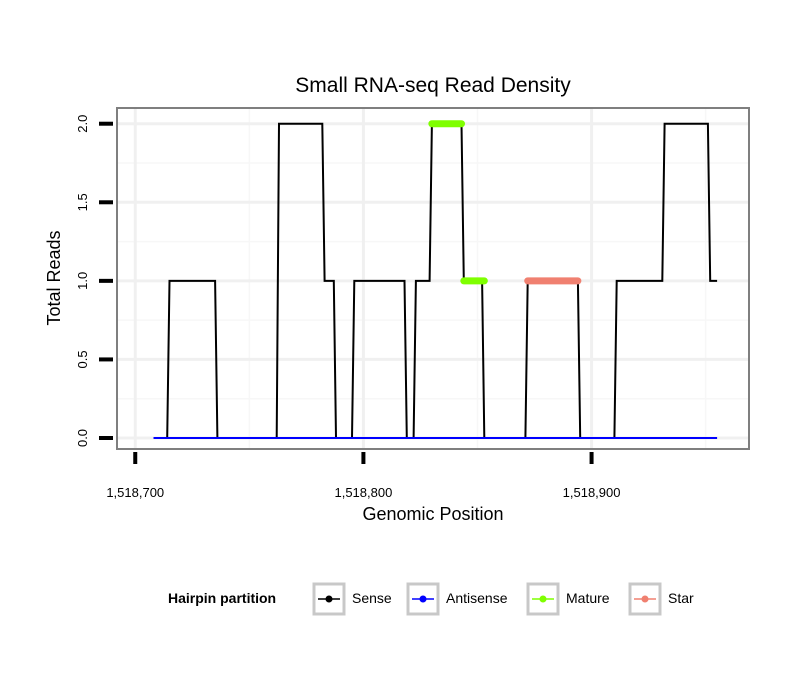 The height and width of the screenshot is (690, 810). What do you see at coordinates (681, 598) in the screenshot?
I see `legend-label-star: Star` at bounding box center [681, 598].